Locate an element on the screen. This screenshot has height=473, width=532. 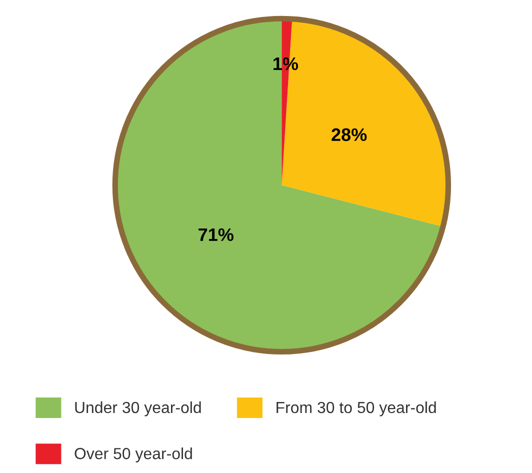
legend-label: From 30 to 50 year-old is located at coordinates (356, 408).